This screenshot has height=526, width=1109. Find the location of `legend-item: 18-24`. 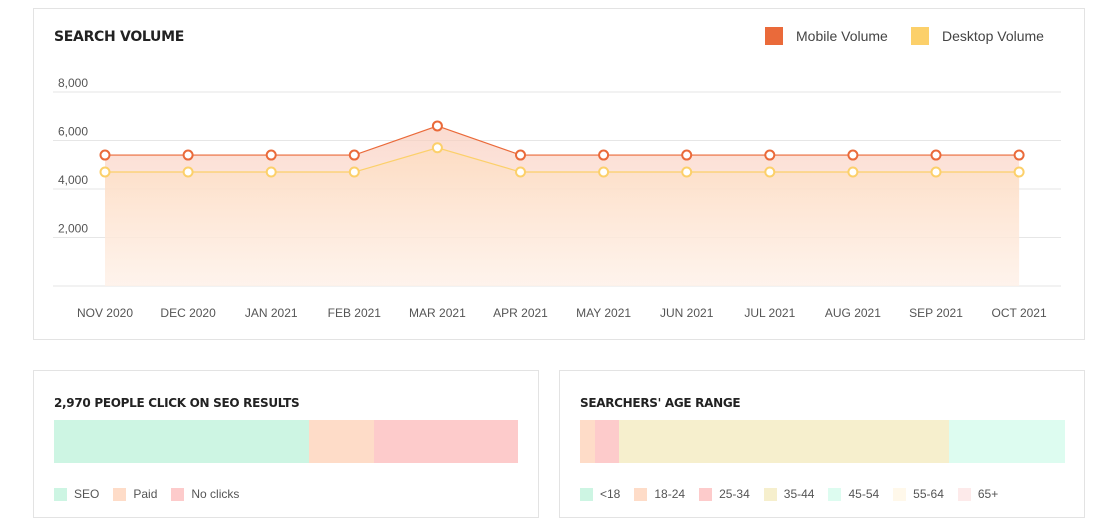

legend-item: 18-24 is located at coordinates (659, 494).